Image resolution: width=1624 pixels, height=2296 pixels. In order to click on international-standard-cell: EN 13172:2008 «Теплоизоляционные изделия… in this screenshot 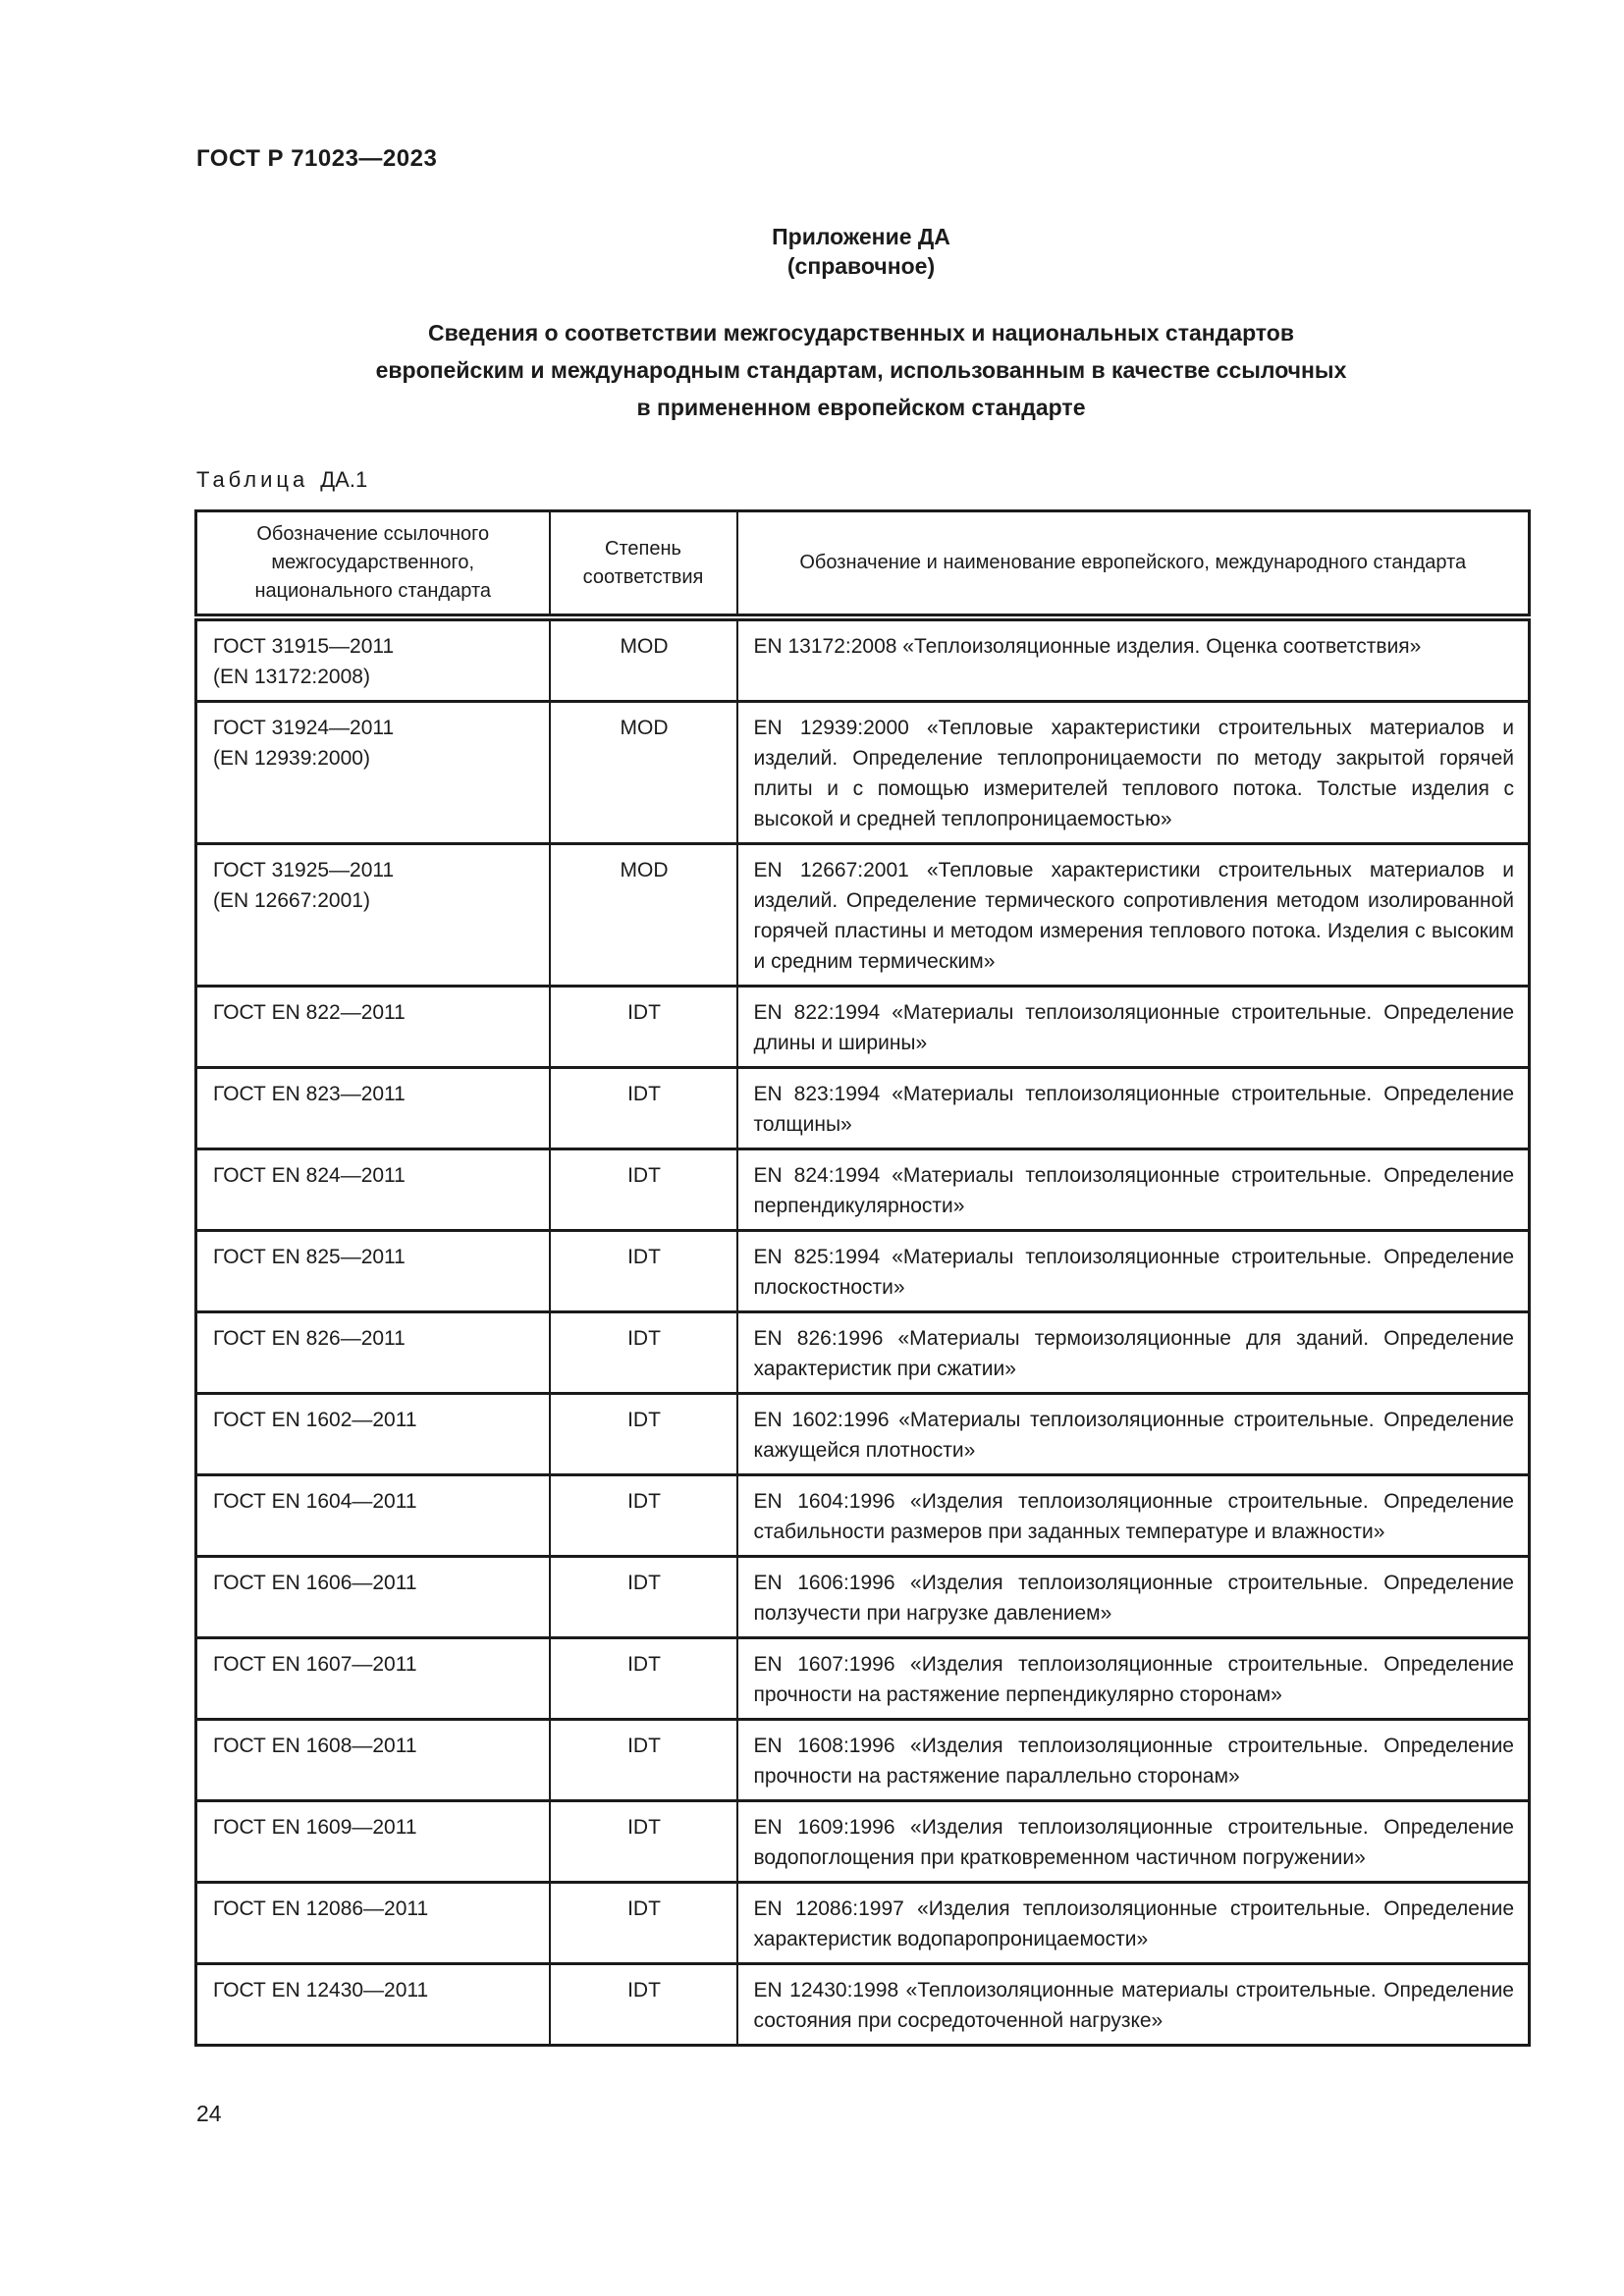, I will do `click(1133, 659)`.